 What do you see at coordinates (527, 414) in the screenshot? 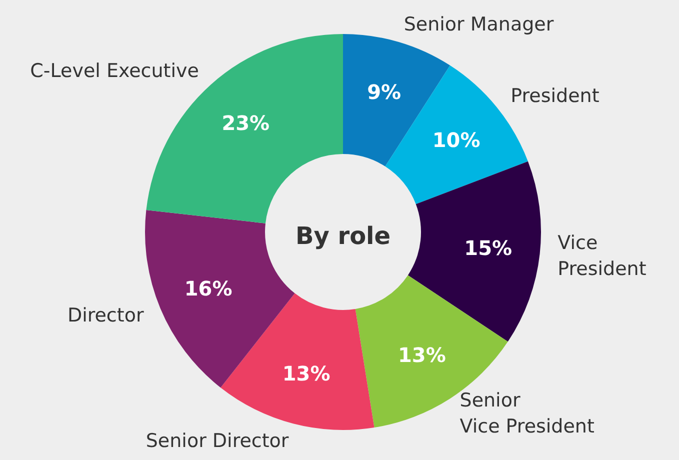
I see `slice-label: Senior Vice President` at bounding box center [527, 414].